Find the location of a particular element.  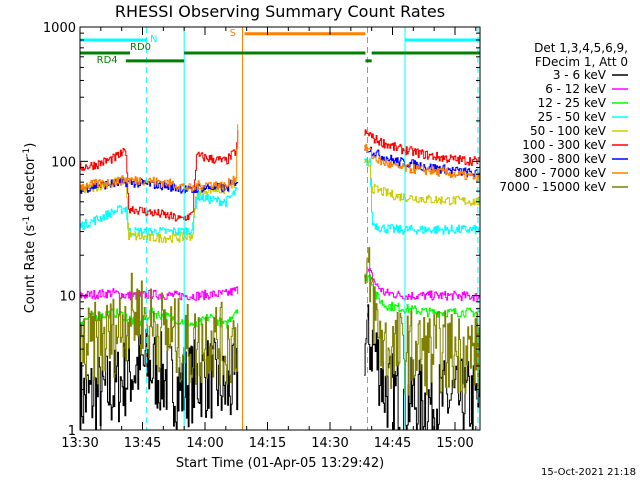

legend-header-line2: FDecim 1, Att 0 is located at coordinates (581, 62).